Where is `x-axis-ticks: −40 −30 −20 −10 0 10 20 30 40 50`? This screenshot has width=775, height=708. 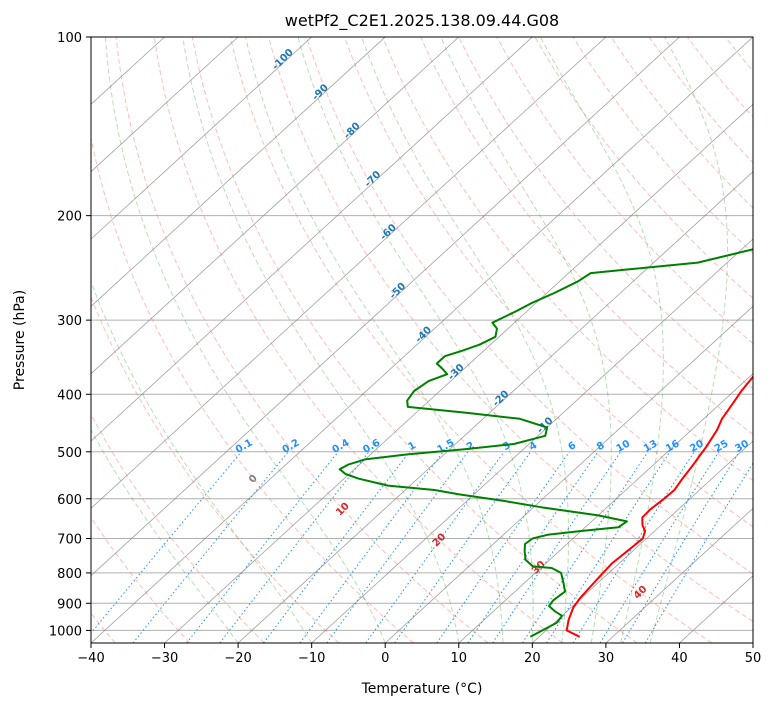
x-axis-ticks: −40 −30 −20 −10 0 10 20 30 40 50 is located at coordinates (419, 654).